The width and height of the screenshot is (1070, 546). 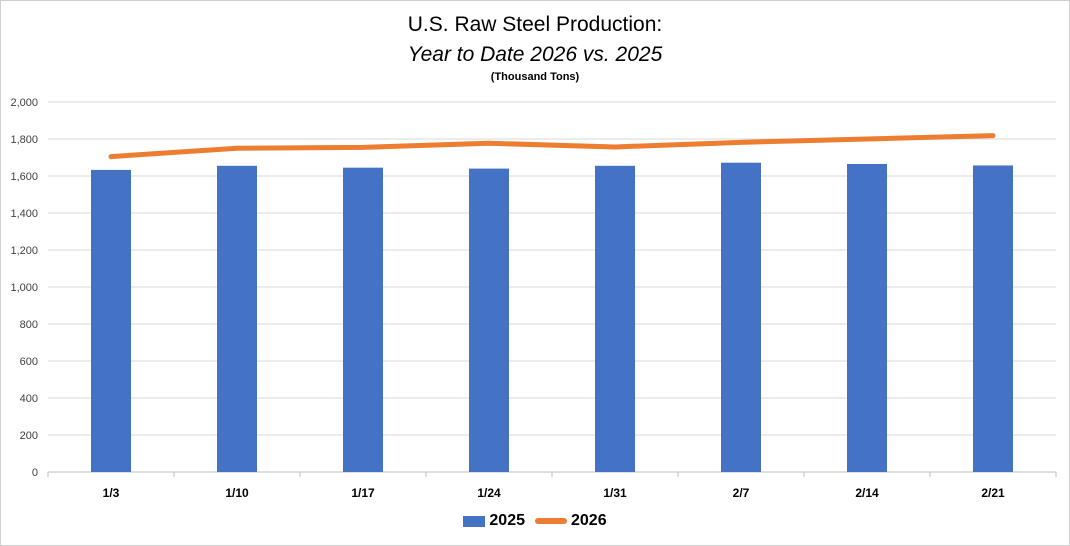 What do you see at coordinates (363, 493) in the screenshot?
I see `x-tick-label: 1/17` at bounding box center [363, 493].